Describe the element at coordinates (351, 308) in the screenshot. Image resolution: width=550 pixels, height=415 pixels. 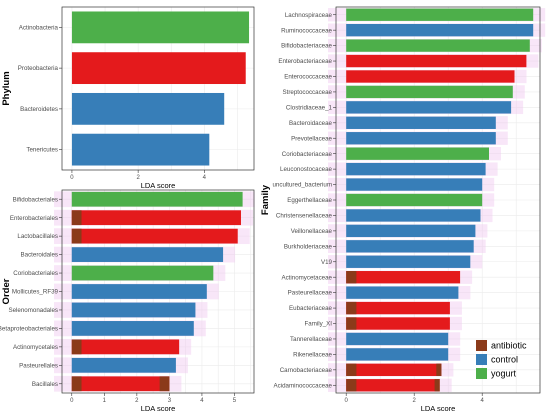
I see `family-bar-segment-eubacteriaceae` at that location.